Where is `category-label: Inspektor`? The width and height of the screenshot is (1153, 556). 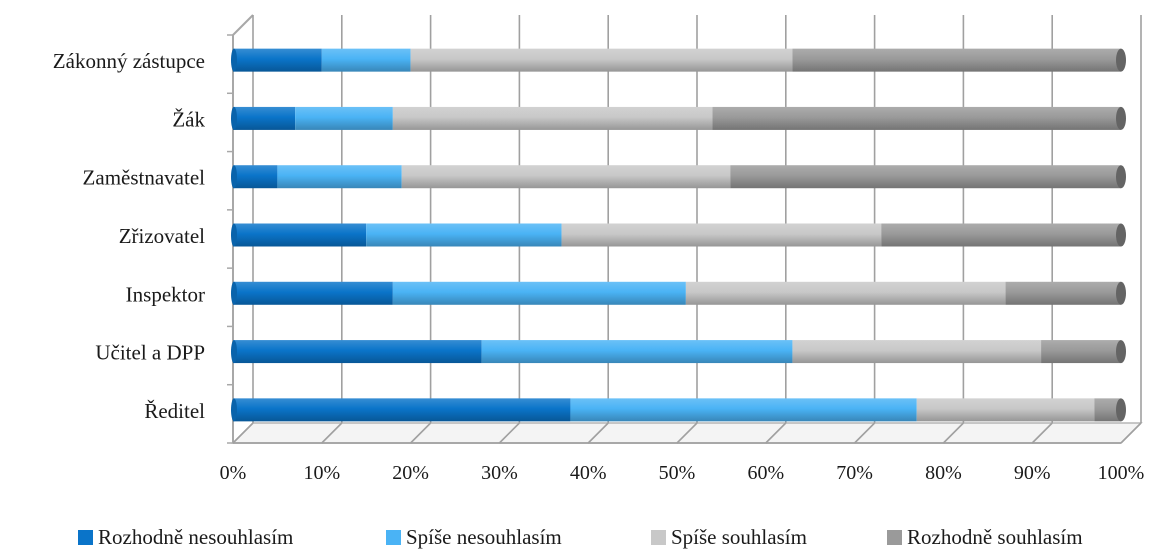
category-label: Inspektor is located at coordinates (165, 294).